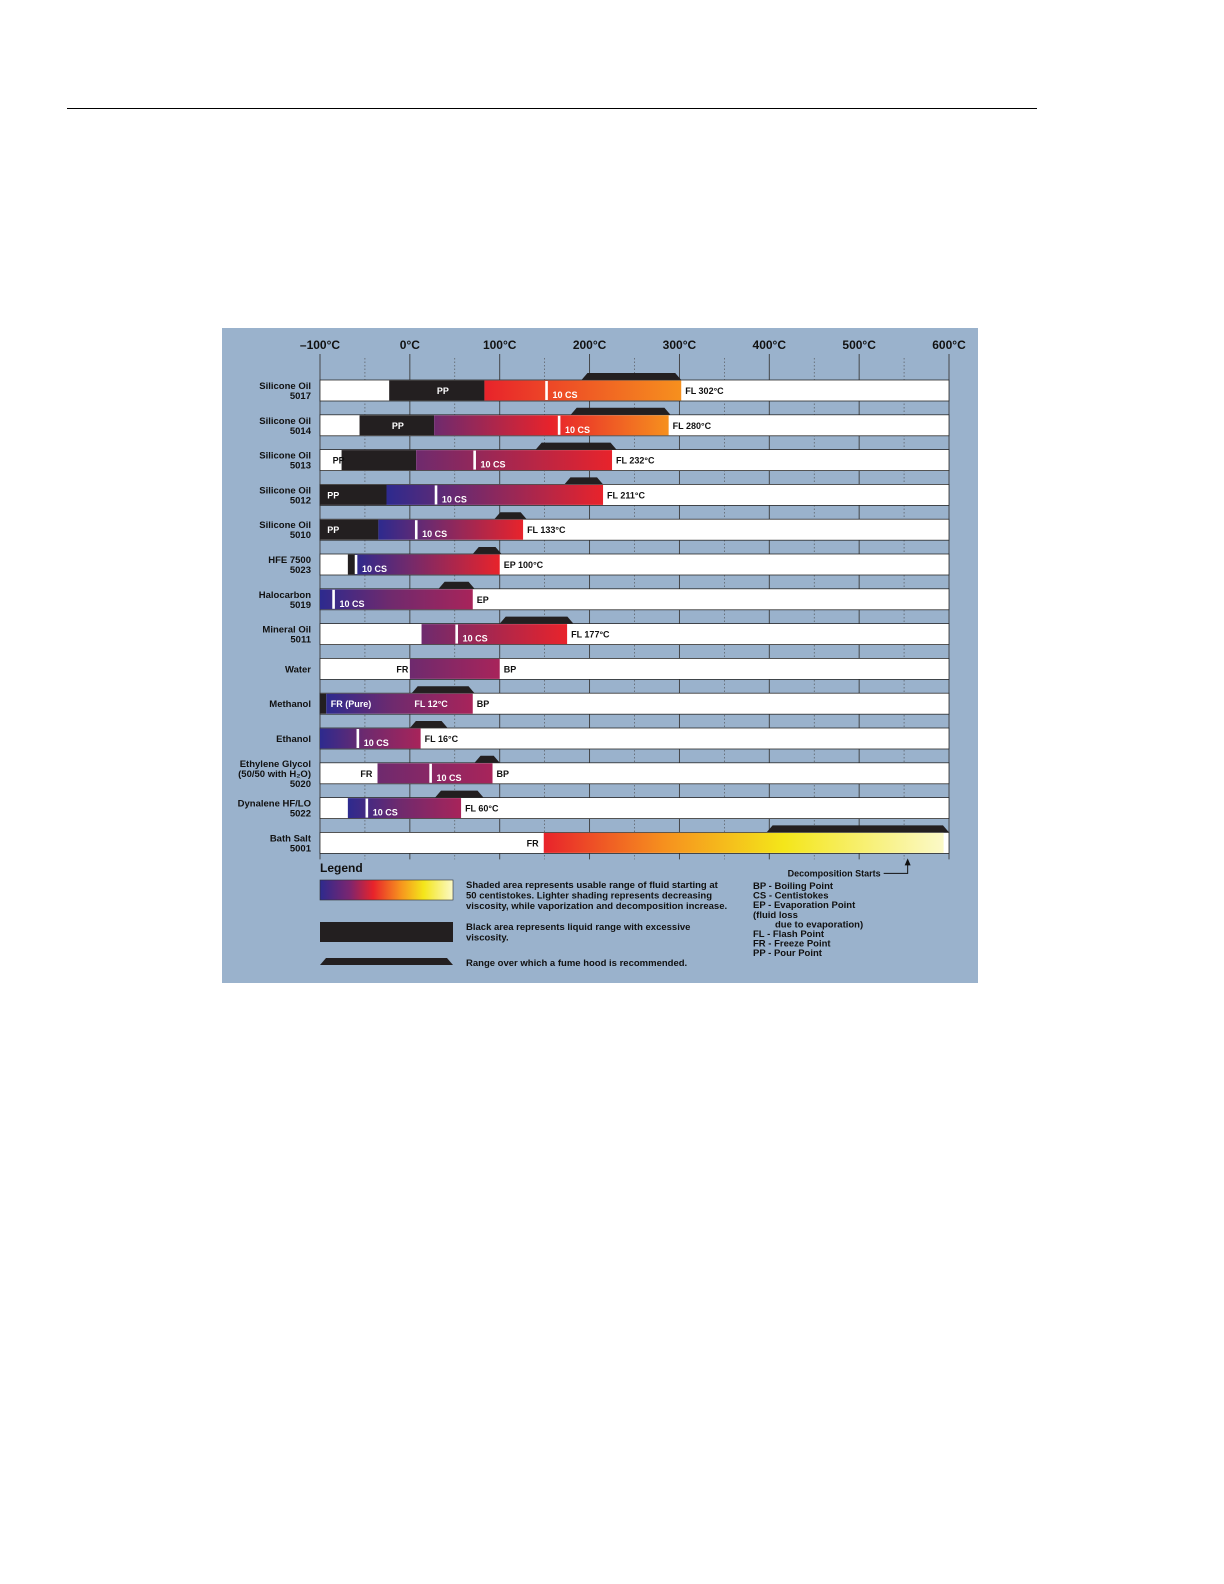  What do you see at coordinates (804, 905) in the screenshot?
I see `legend-abbreviation: EP - Evaporation Point` at bounding box center [804, 905].